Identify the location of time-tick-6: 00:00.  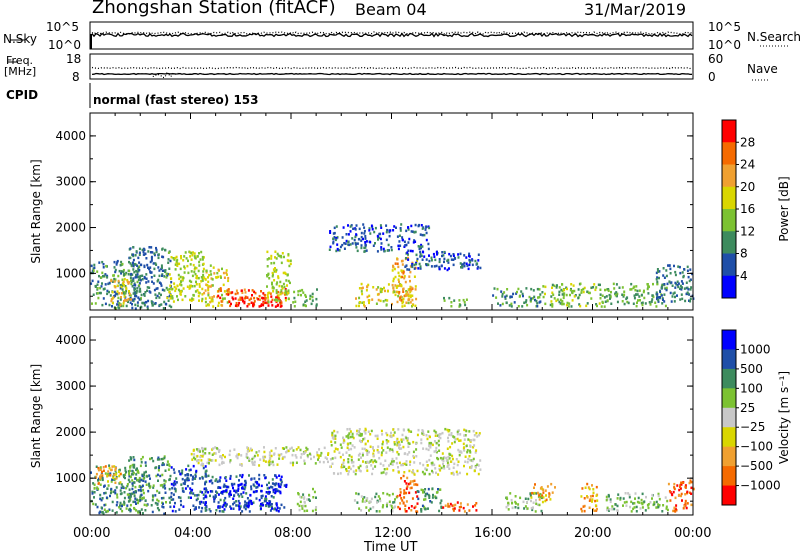
(693, 533).